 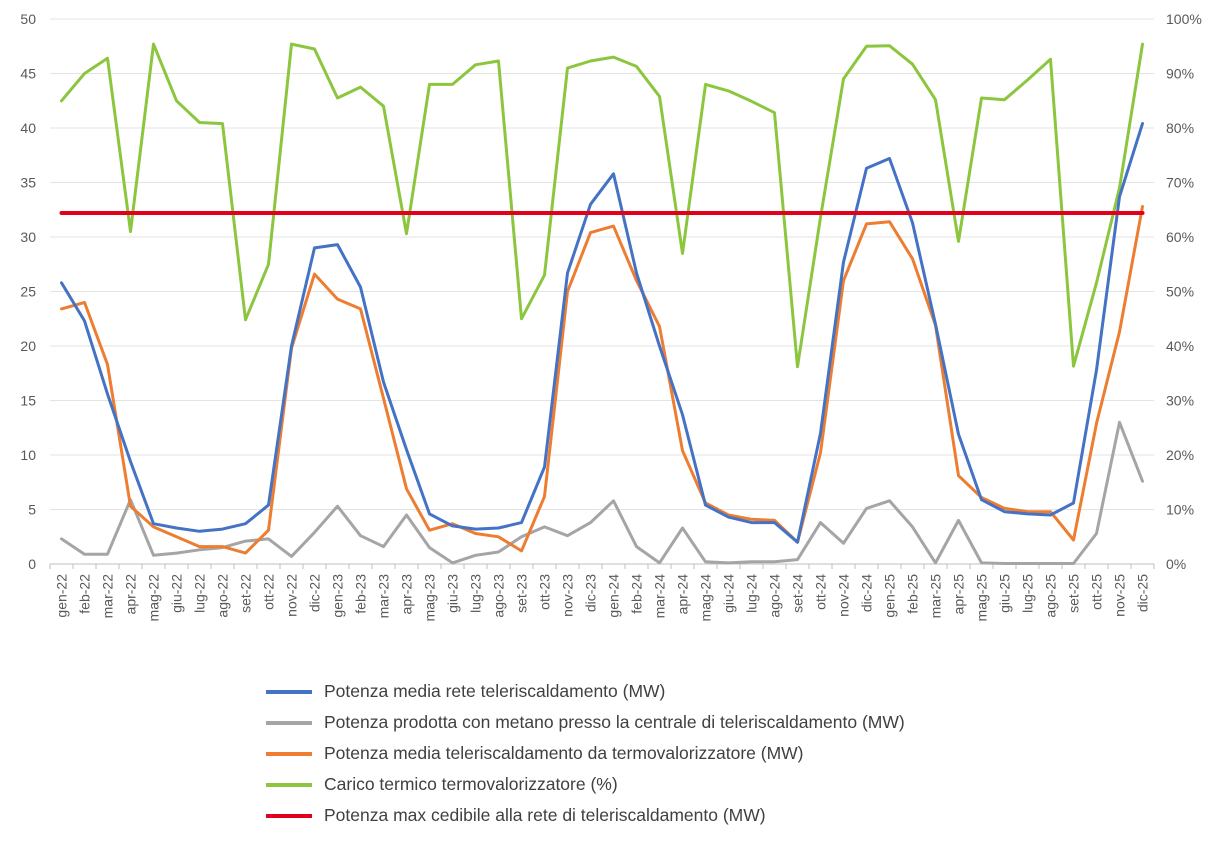 I want to click on x-tick-label: dic-23, so click(x=591, y=593).